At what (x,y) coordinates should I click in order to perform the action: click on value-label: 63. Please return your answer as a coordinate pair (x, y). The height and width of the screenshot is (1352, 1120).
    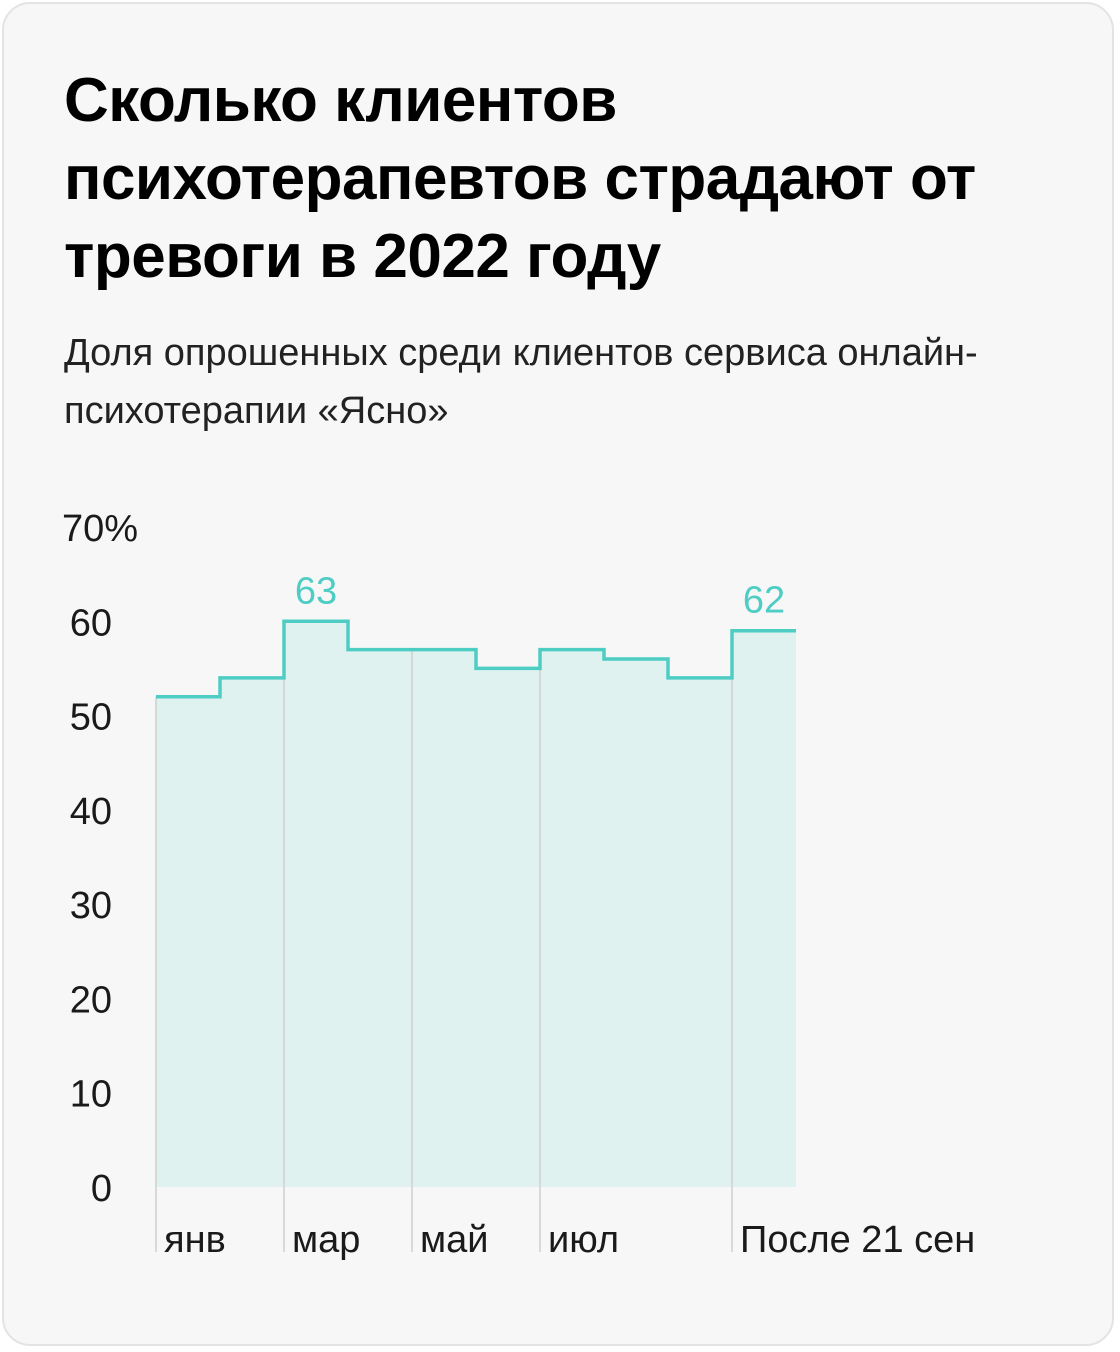
    Looking at the image, I should click on (316, 591).